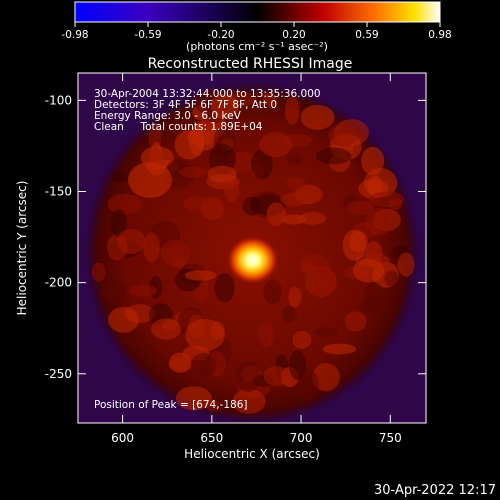 The image size is (500, 500). Describe the element at coordinates (250, 64) in the screenshot. I see `chart-title: Reconstructed RHESSI Image` at that location.